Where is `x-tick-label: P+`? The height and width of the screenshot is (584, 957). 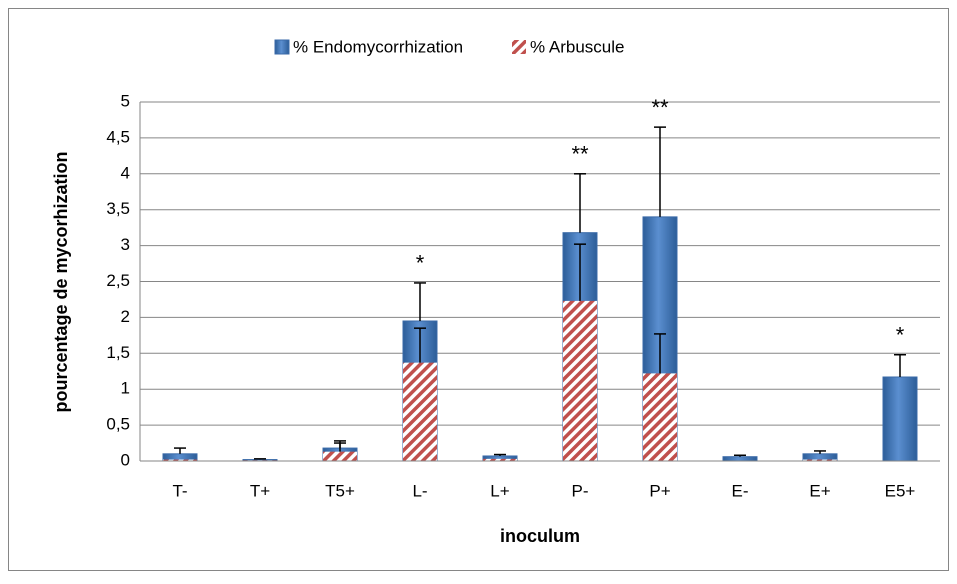
x-tick-label: P+ is located at coordinates (659, 490).